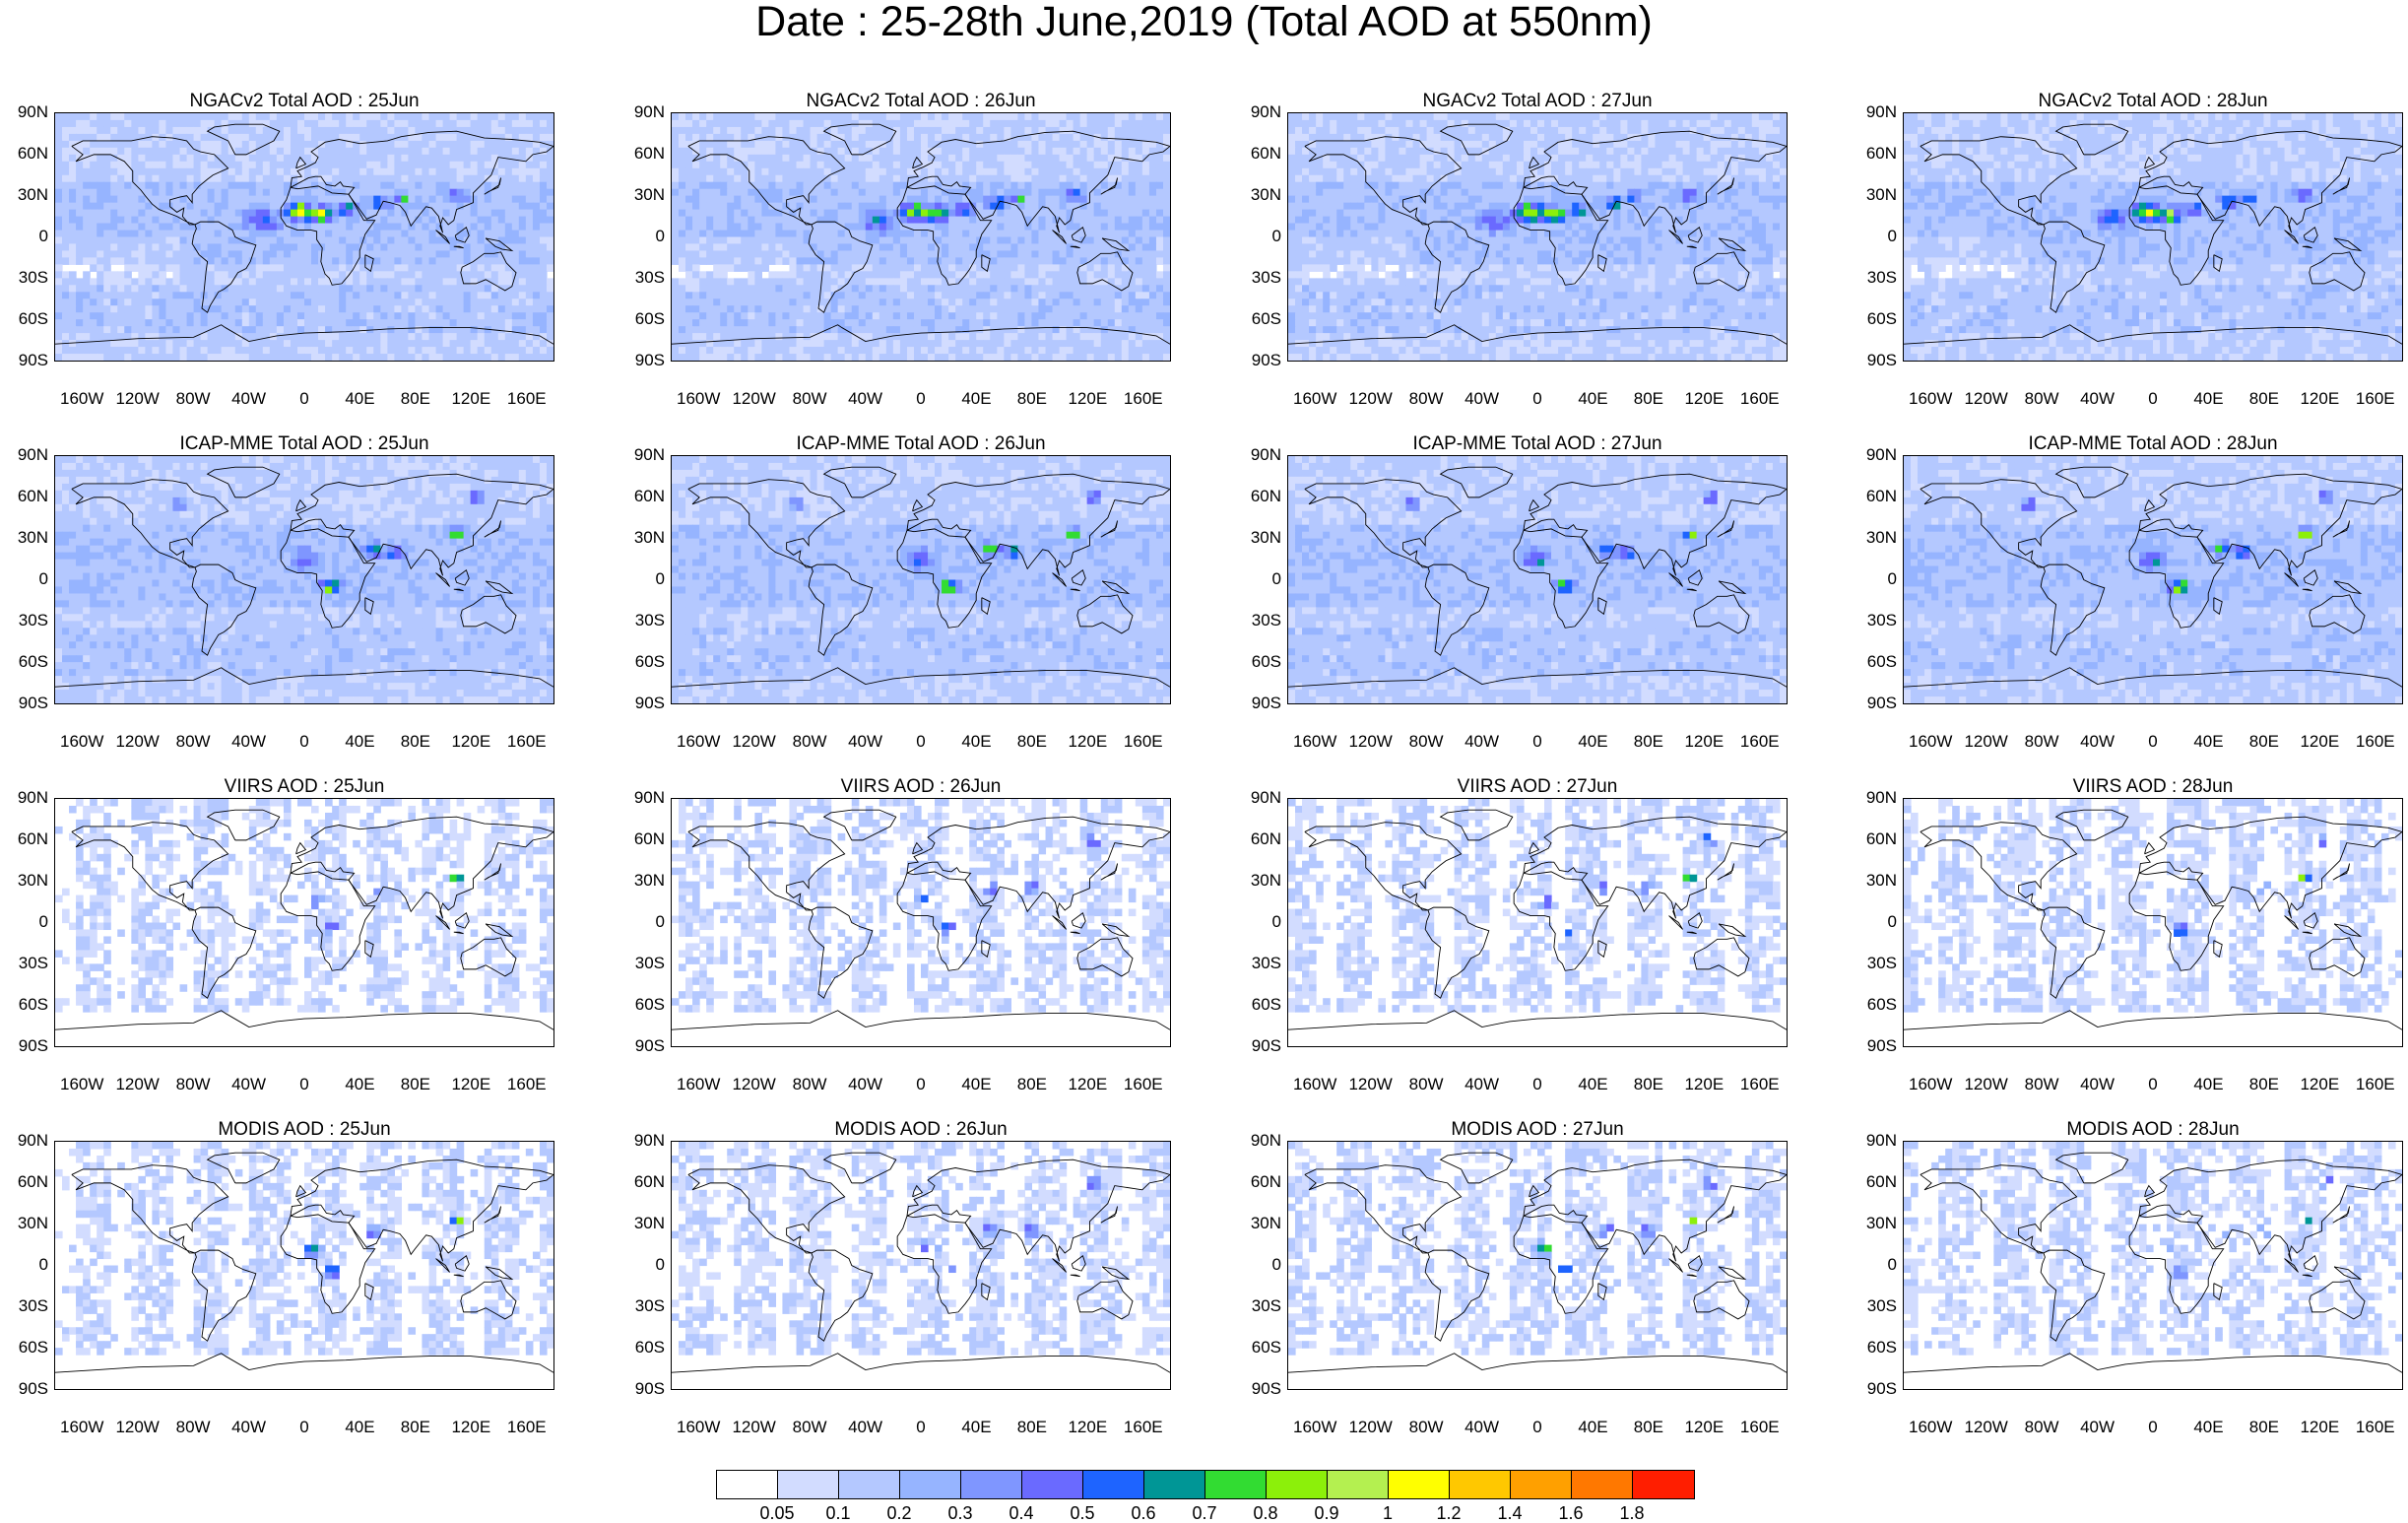 The image size is (2408, 1523). I want to click on colorbar-label: 1.6, so click(1571, 1513).